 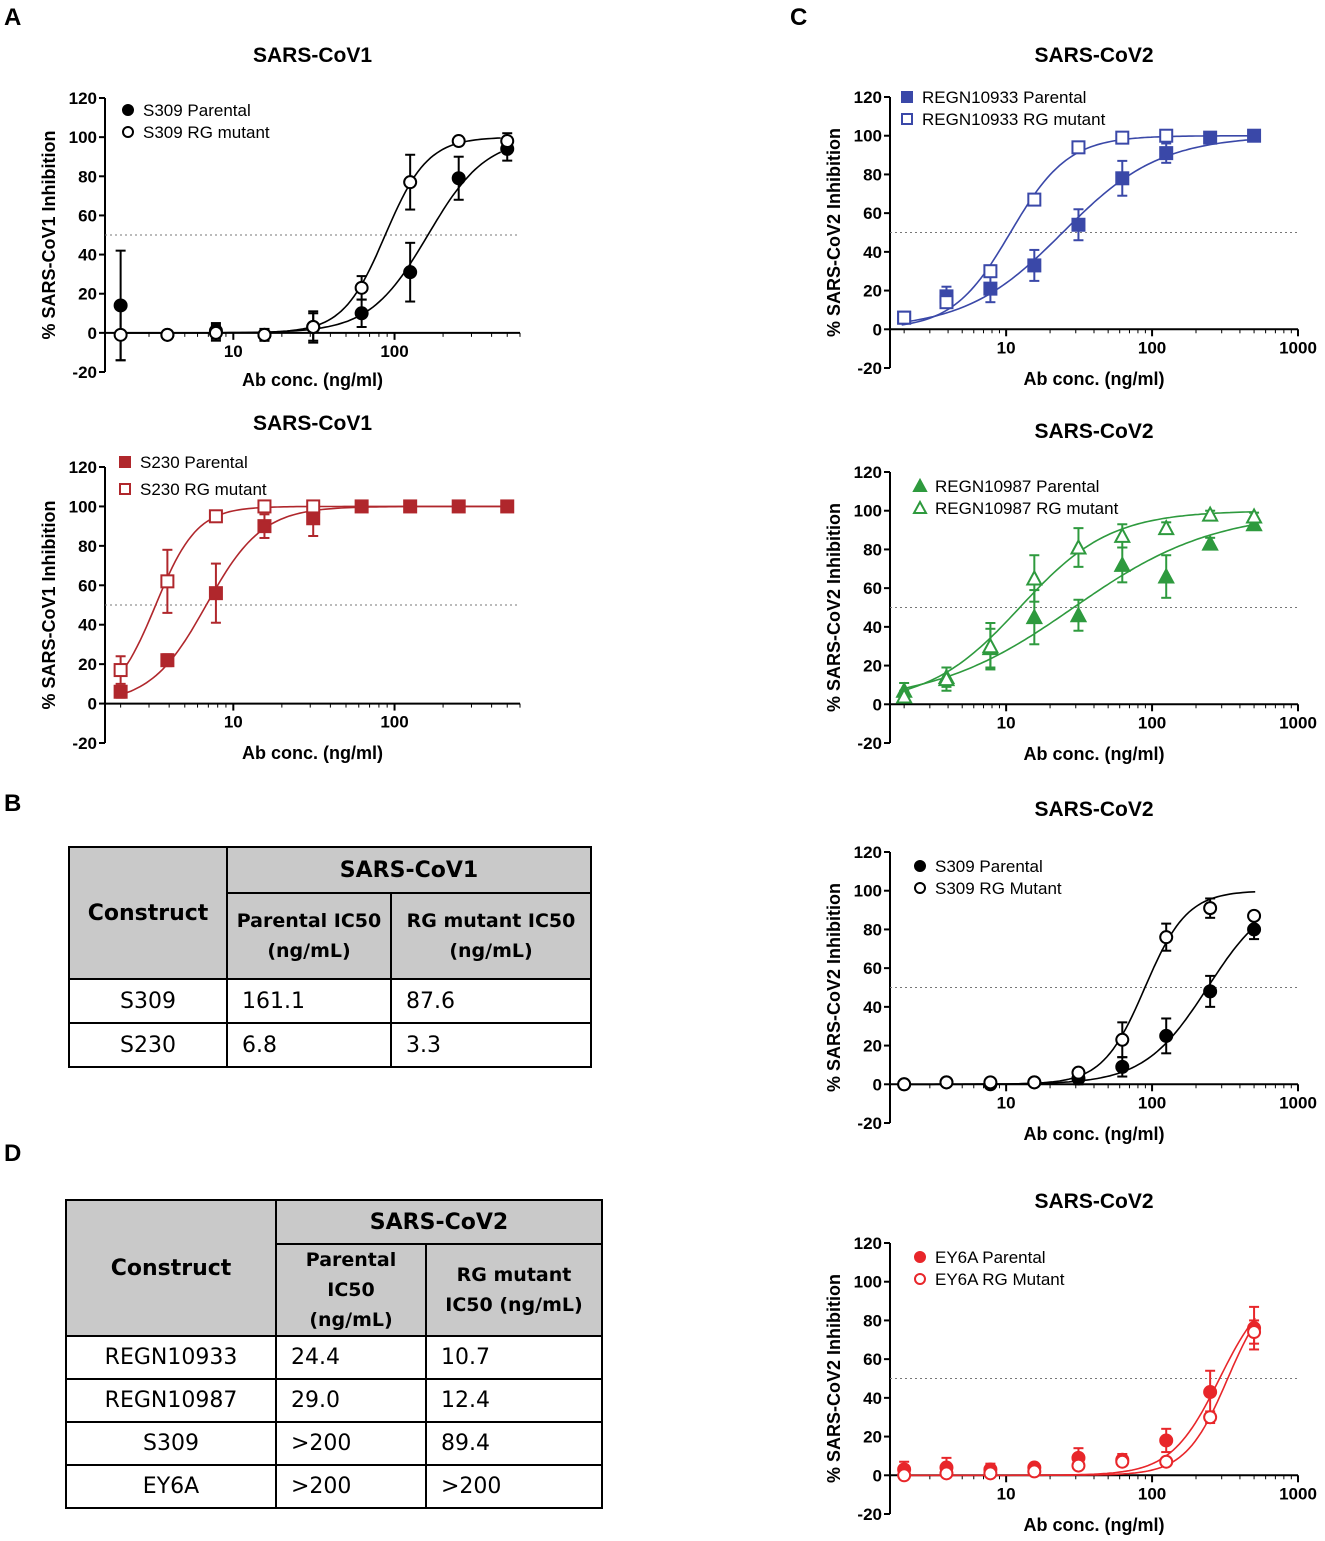 What do you see at coordinates (309, 1001) in the screenshot?
I see `table-cell-parental: 161.1` at bounding box center [309, 1001].